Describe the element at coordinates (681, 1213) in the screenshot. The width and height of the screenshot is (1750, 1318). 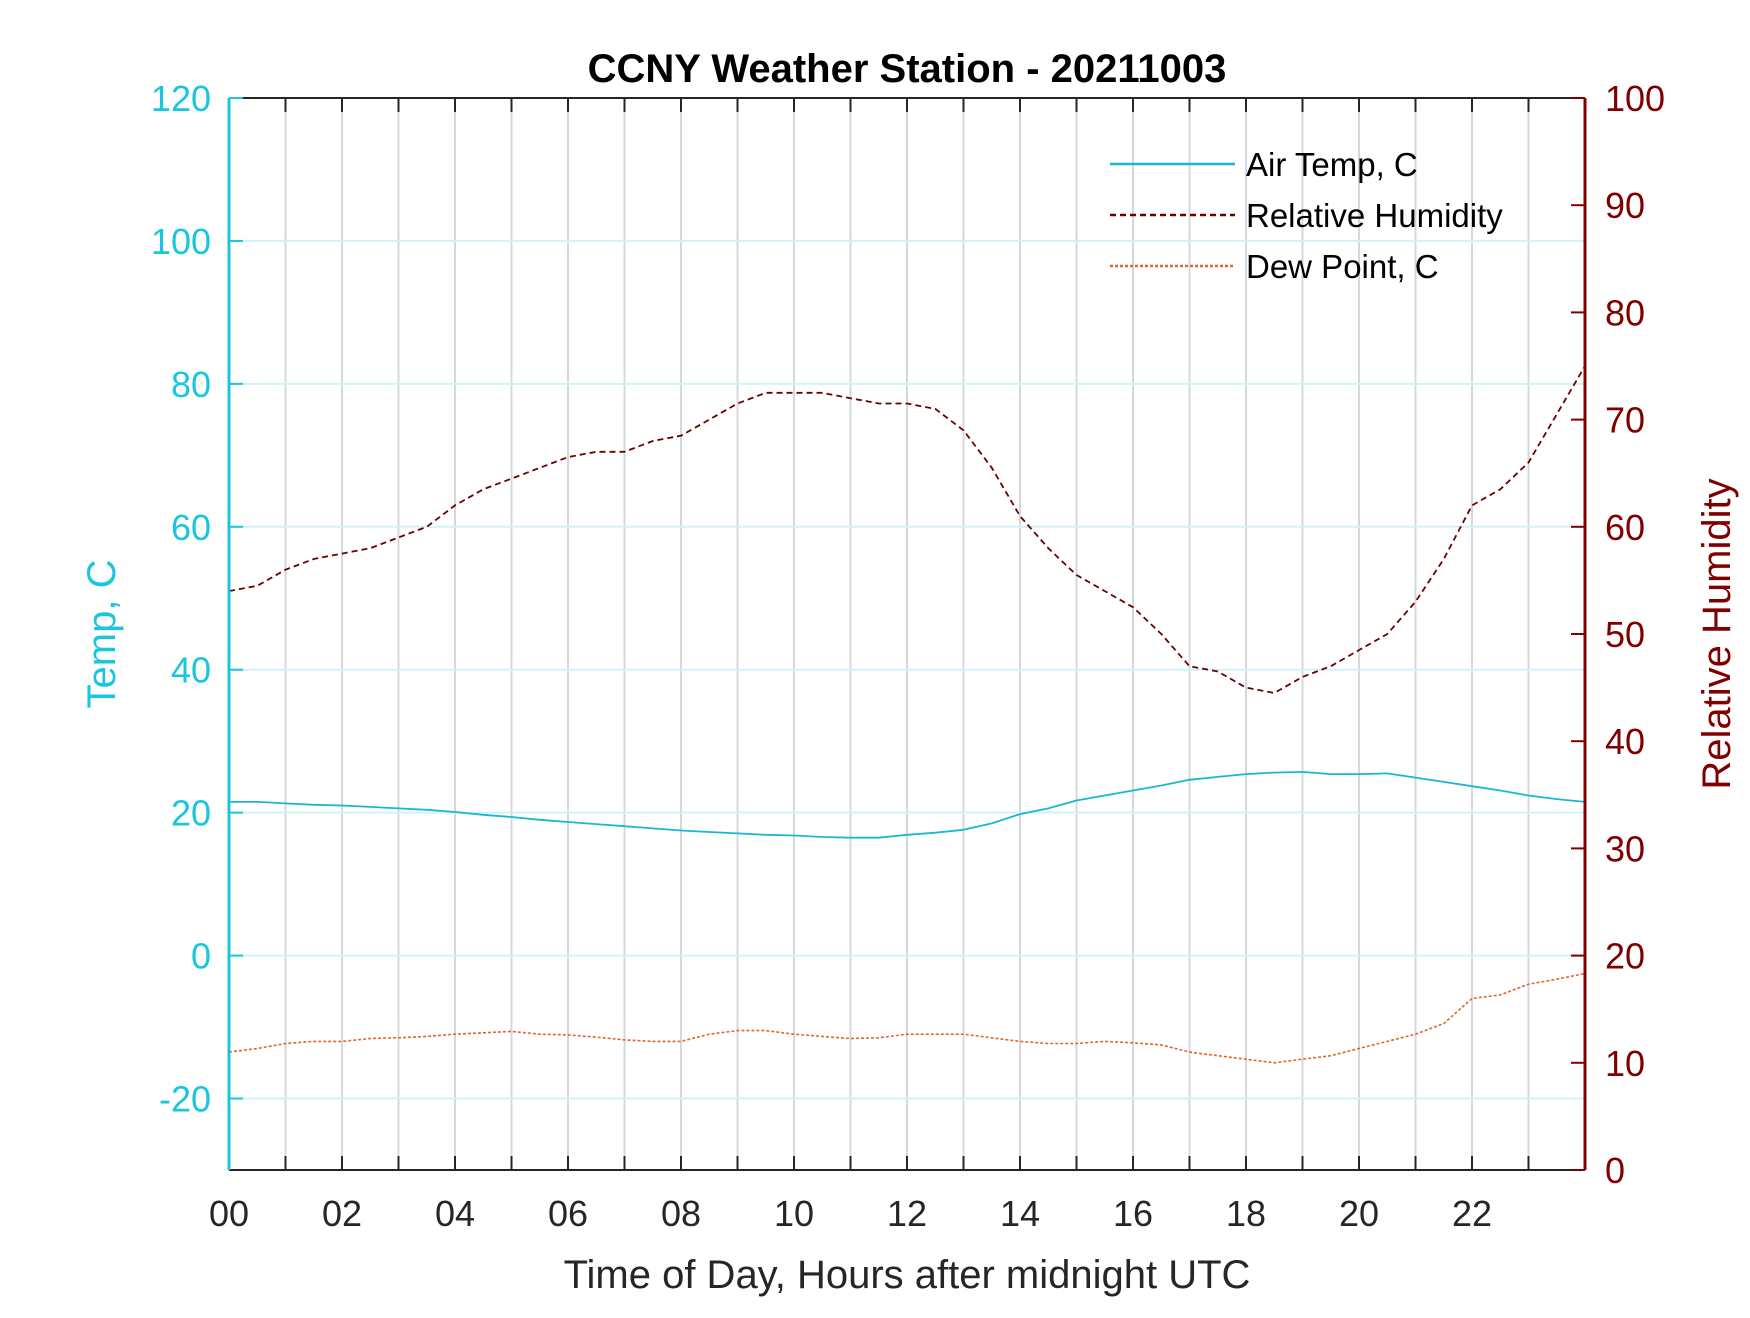
I see `x-tick-label: 08` at that location.